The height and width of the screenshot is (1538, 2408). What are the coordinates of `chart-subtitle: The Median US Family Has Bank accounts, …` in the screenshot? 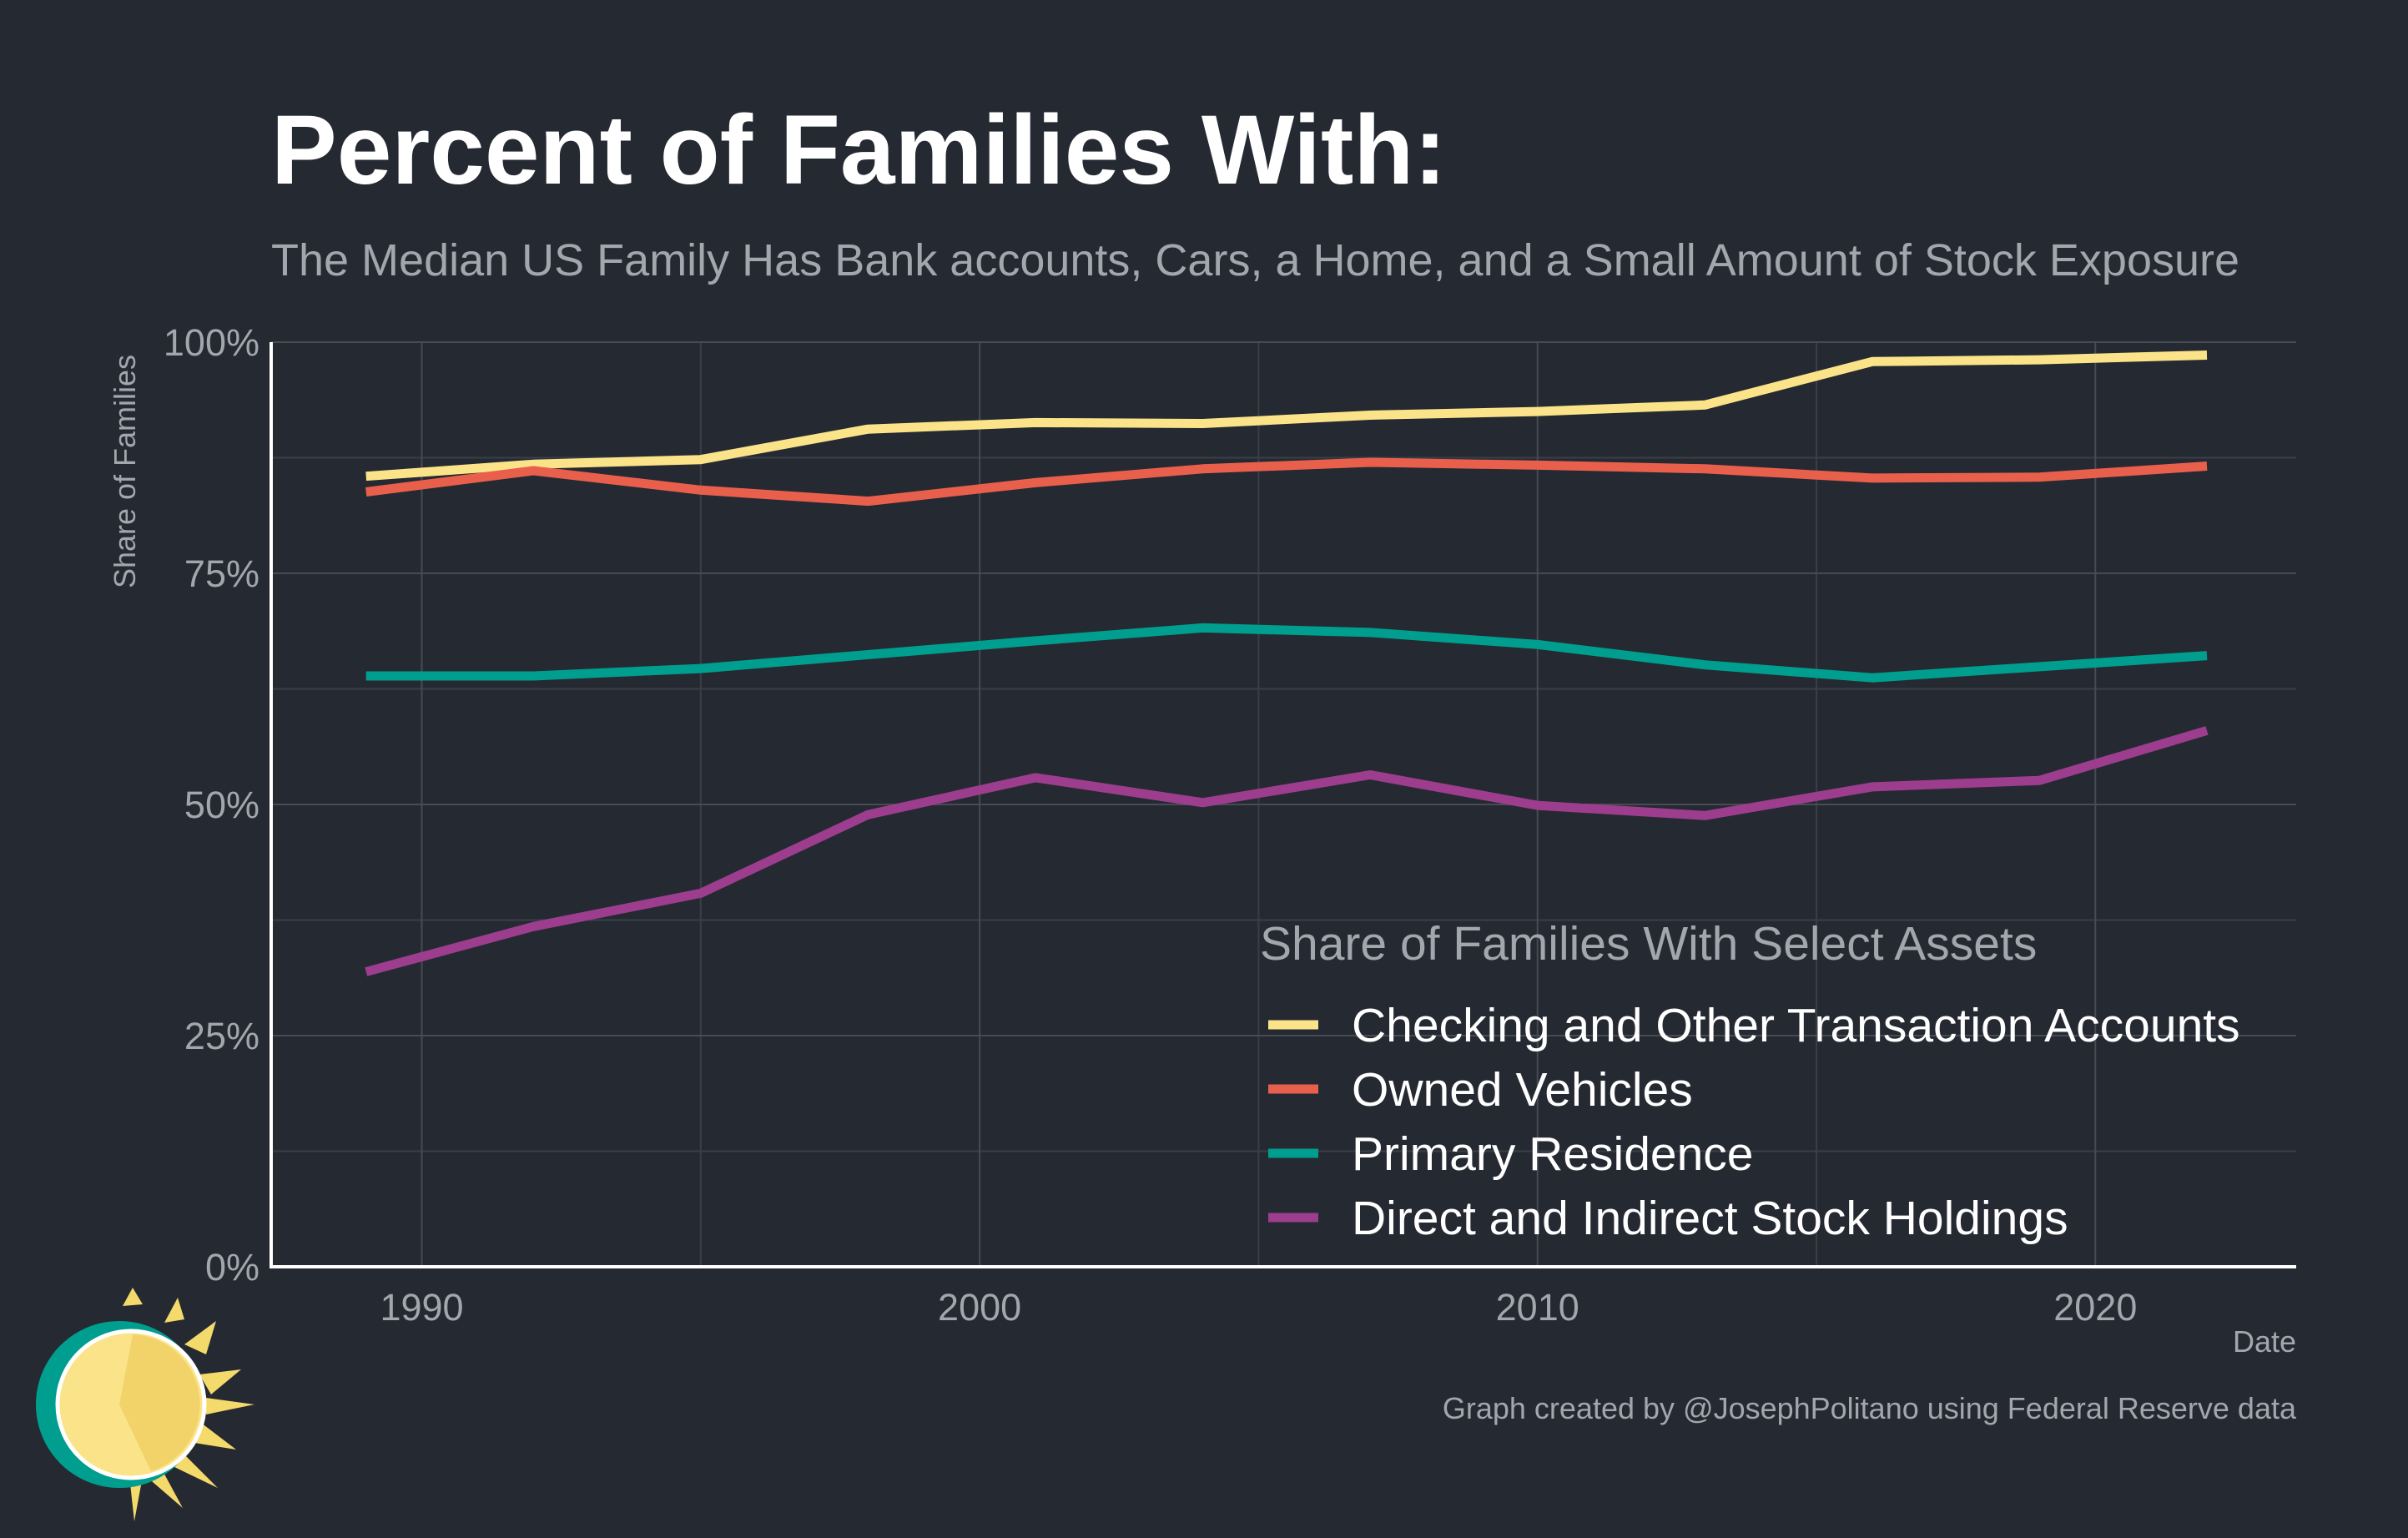 It's located at (1255, 260).